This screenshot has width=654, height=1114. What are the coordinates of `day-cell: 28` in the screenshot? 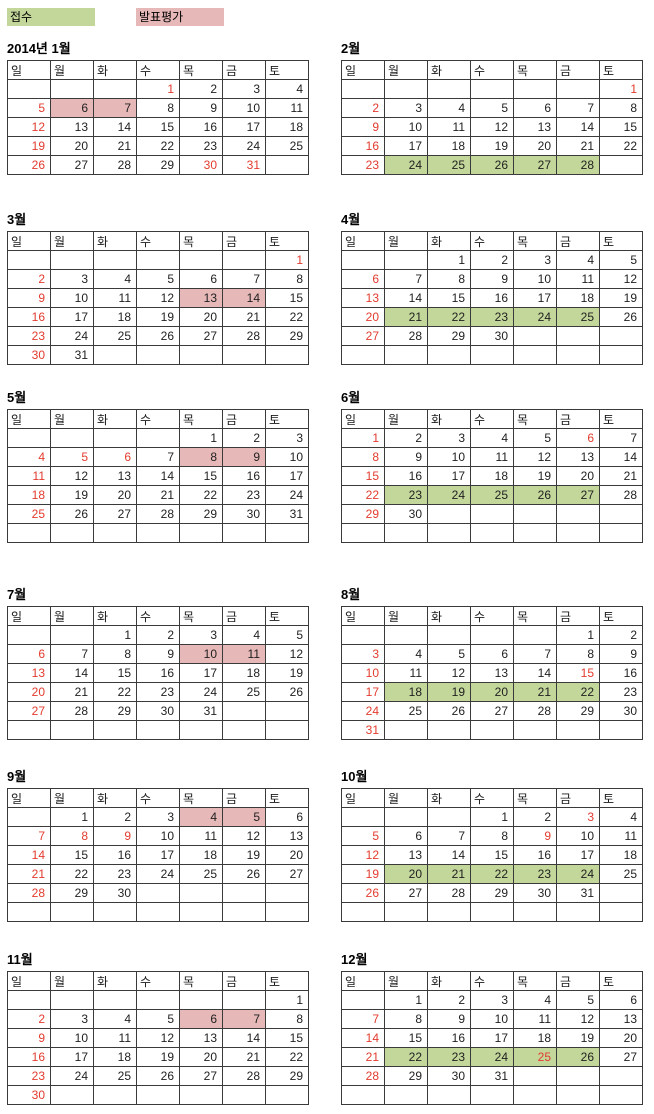 It's located at (449, 893).